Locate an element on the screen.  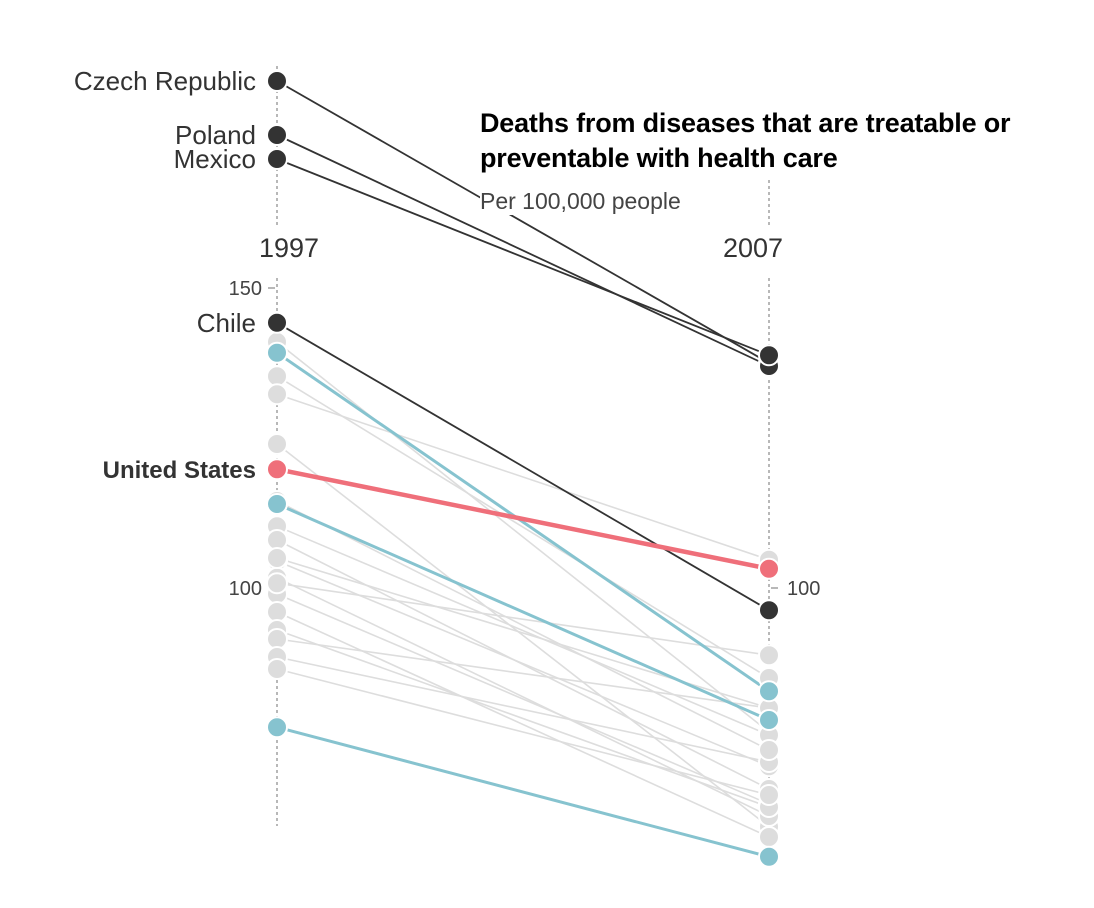
y-tick-left-label: 150 is located at coordinates (245, 289).